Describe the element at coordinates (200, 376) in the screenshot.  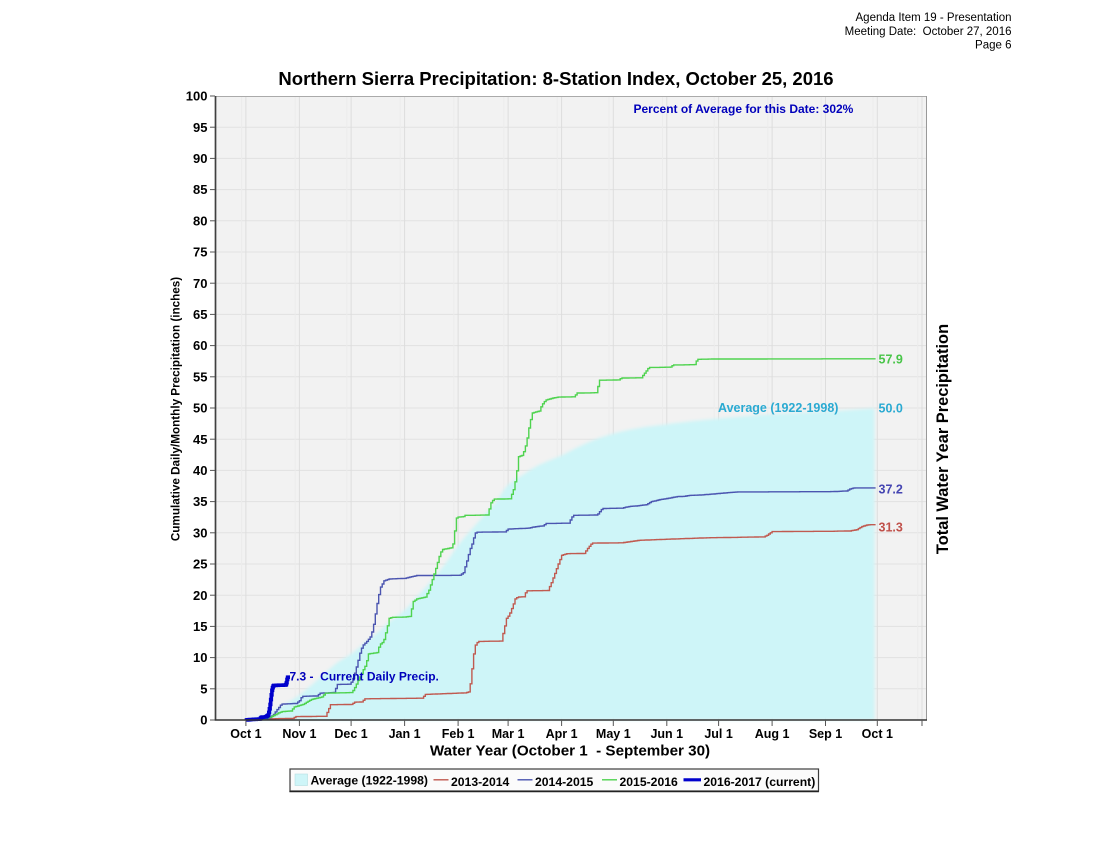
I see `svg-text: 55` at that location.